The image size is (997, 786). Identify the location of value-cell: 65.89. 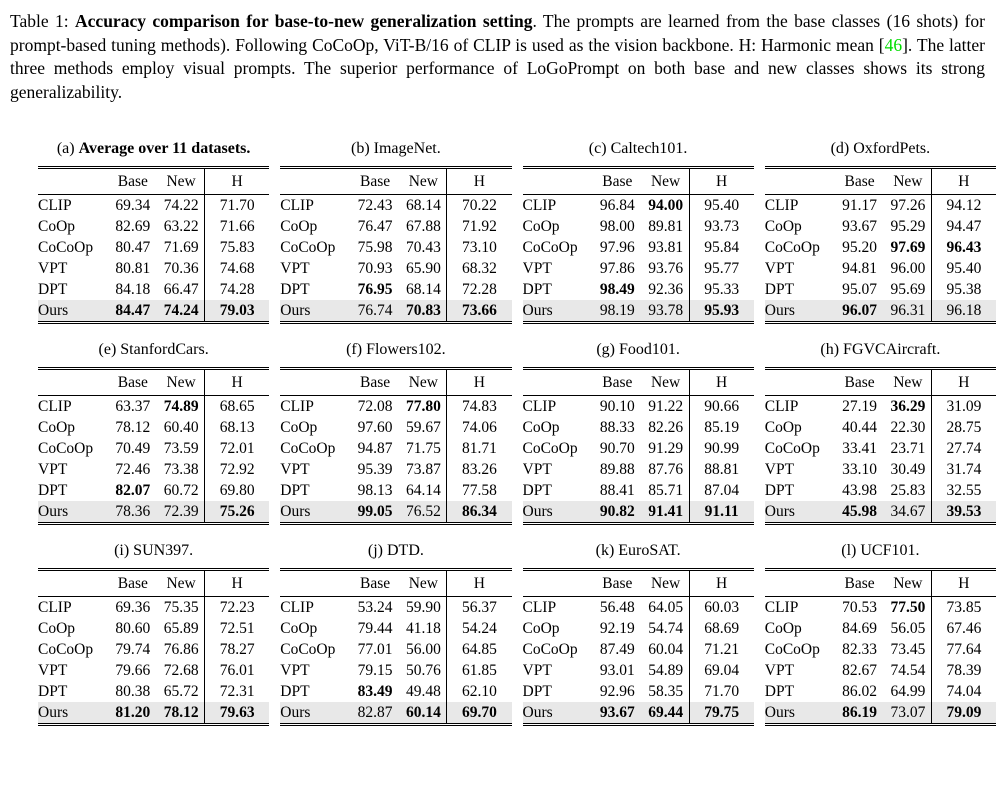
(181, 628).